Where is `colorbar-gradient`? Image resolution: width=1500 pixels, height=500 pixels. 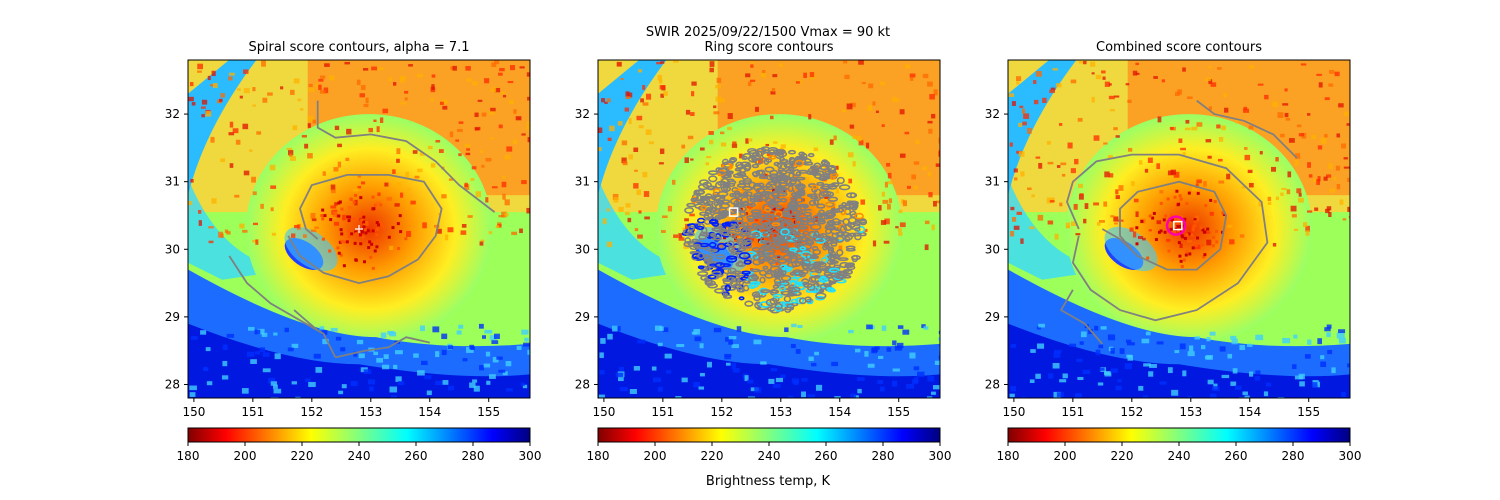 colorbar-gradient is located at coordinates (769, 435).